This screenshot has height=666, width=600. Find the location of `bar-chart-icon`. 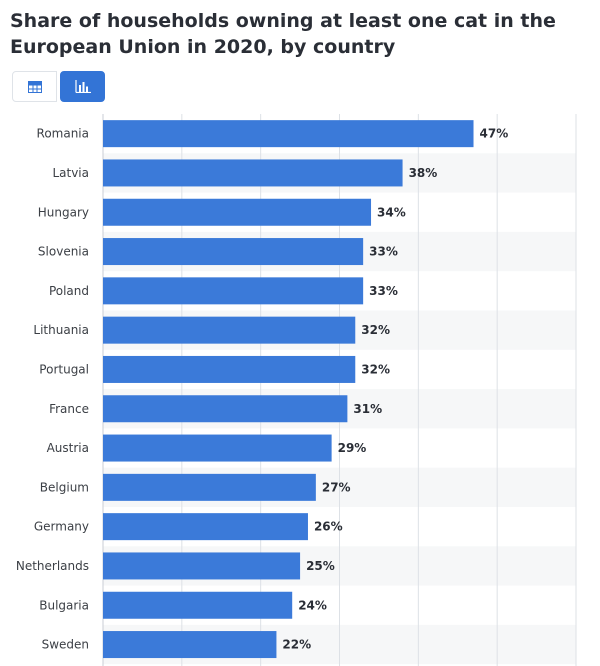

bar-chart-icon is located at coordinates (82, 86).